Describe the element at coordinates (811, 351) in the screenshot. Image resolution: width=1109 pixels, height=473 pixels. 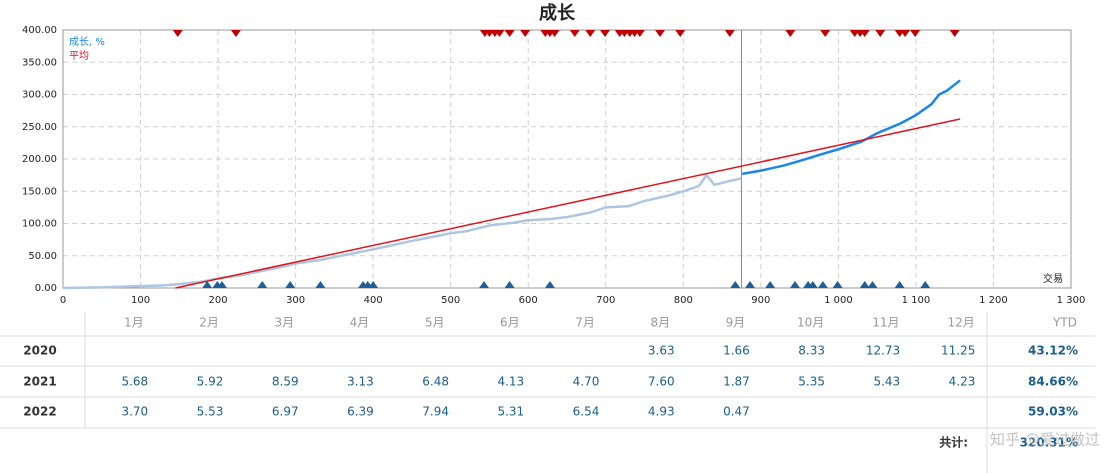
I see `month-value: 8.33` at that location.